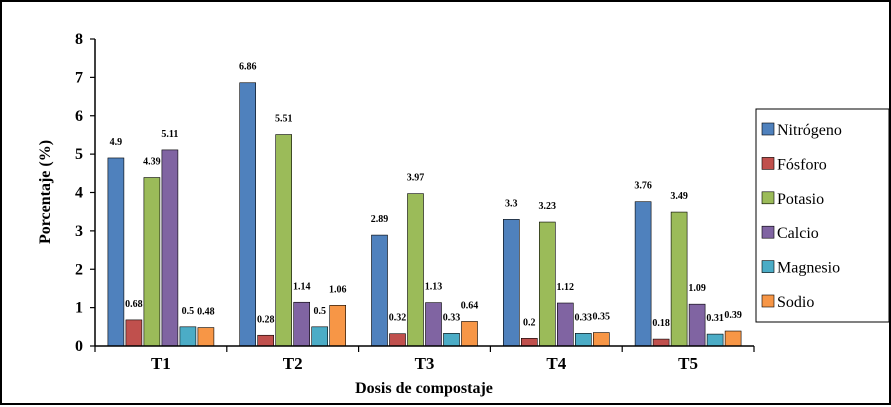 This screenshot has width=891, height=407. I want to click on y-axis-title: Porcentaje (%), so click(45, 192).